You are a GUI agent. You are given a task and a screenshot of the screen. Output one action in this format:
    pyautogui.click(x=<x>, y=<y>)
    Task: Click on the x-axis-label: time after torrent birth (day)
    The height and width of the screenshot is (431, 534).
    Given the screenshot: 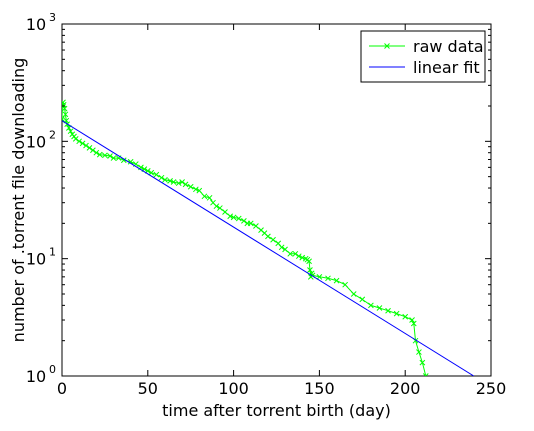 What is the action you would take?
    pyautogui.click(x=276, y=410)
    